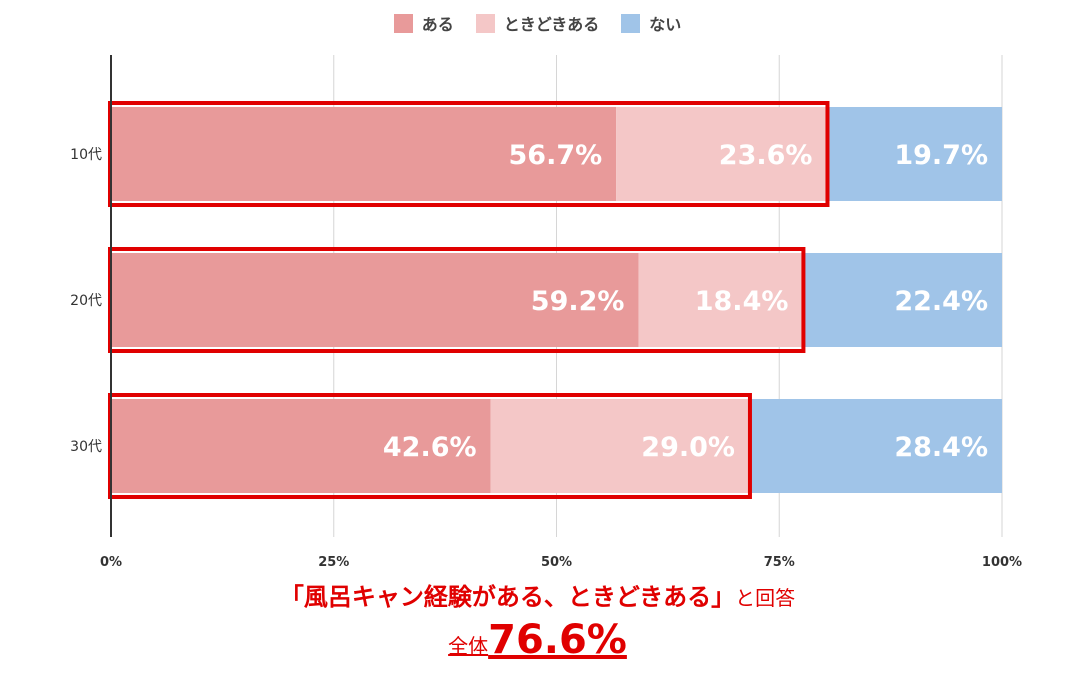  What do you see at coordinates (556, 562) in the screenshot?
I see `x-tick-label-2: 50%` at bounding box center [556, 562].